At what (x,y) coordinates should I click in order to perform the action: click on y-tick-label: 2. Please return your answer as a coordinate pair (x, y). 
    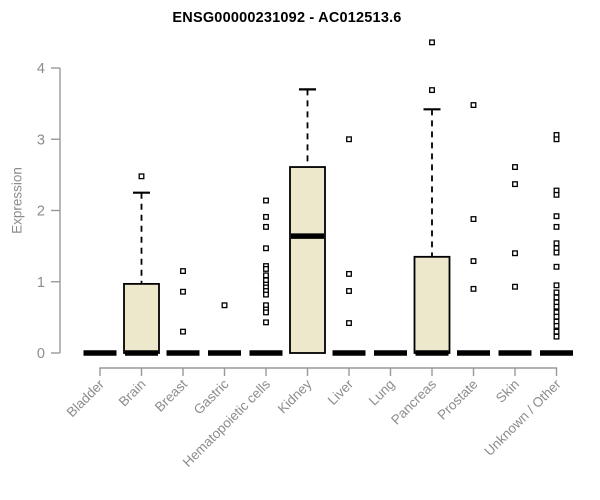
    Looking at the image, I should click on (41, 212).